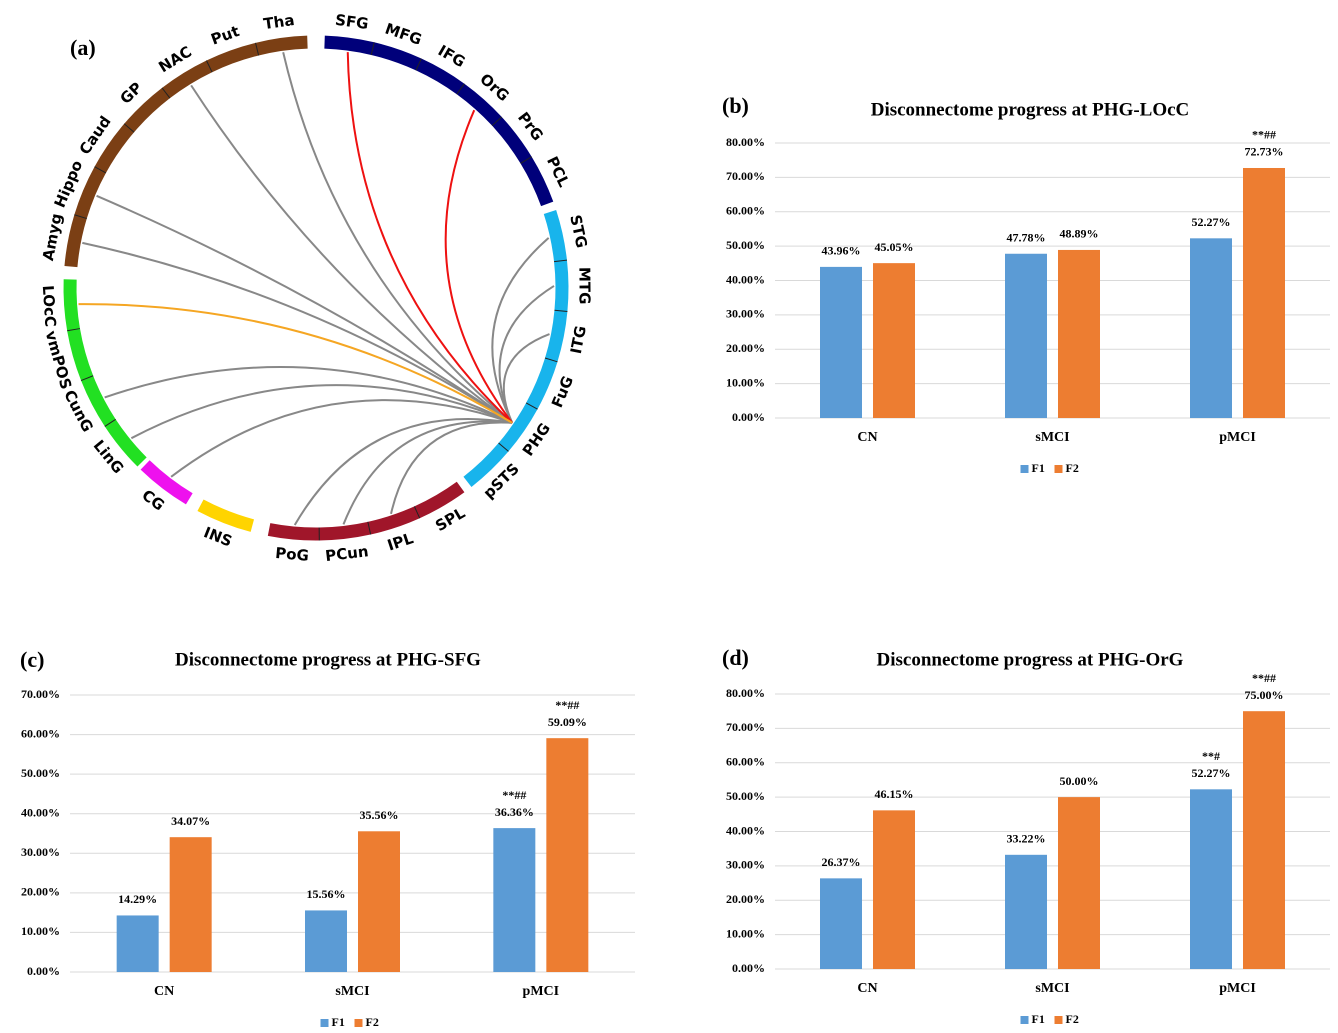 The height and width of the screenshot is (1033, 1338). Describe the element at coordinates (292, 554) in the screenshot. I see `region-label: PoG` at that location.